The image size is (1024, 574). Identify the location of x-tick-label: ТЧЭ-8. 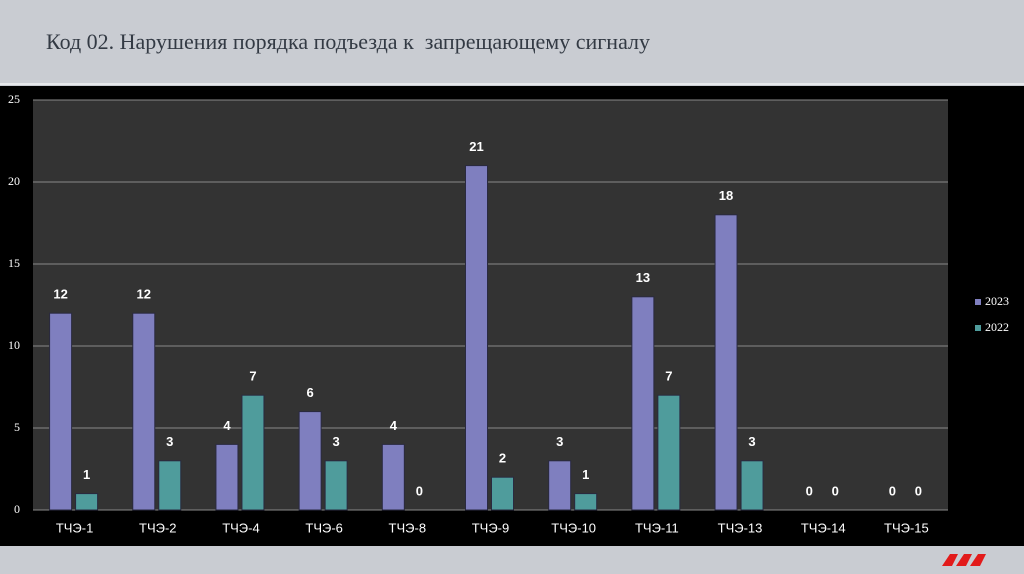
(408, 527).